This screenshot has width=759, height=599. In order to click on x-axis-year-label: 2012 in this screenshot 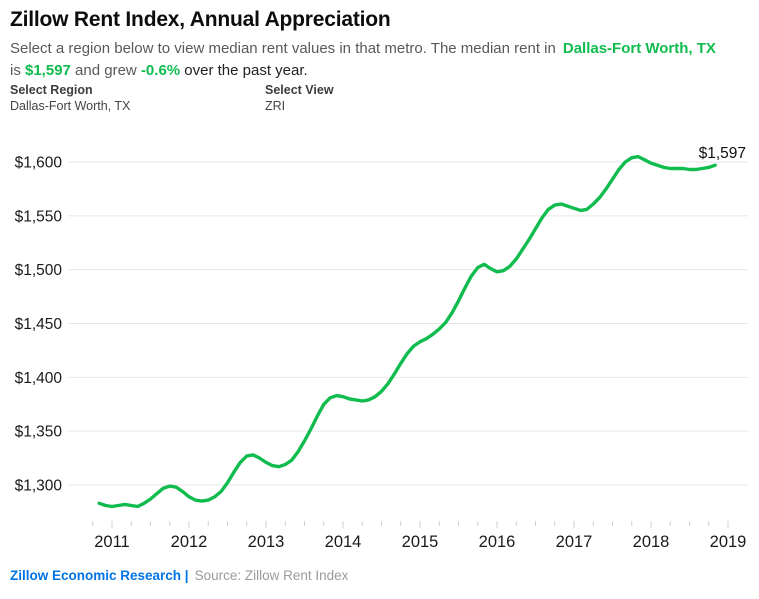, I will do `click(189, 542)`.